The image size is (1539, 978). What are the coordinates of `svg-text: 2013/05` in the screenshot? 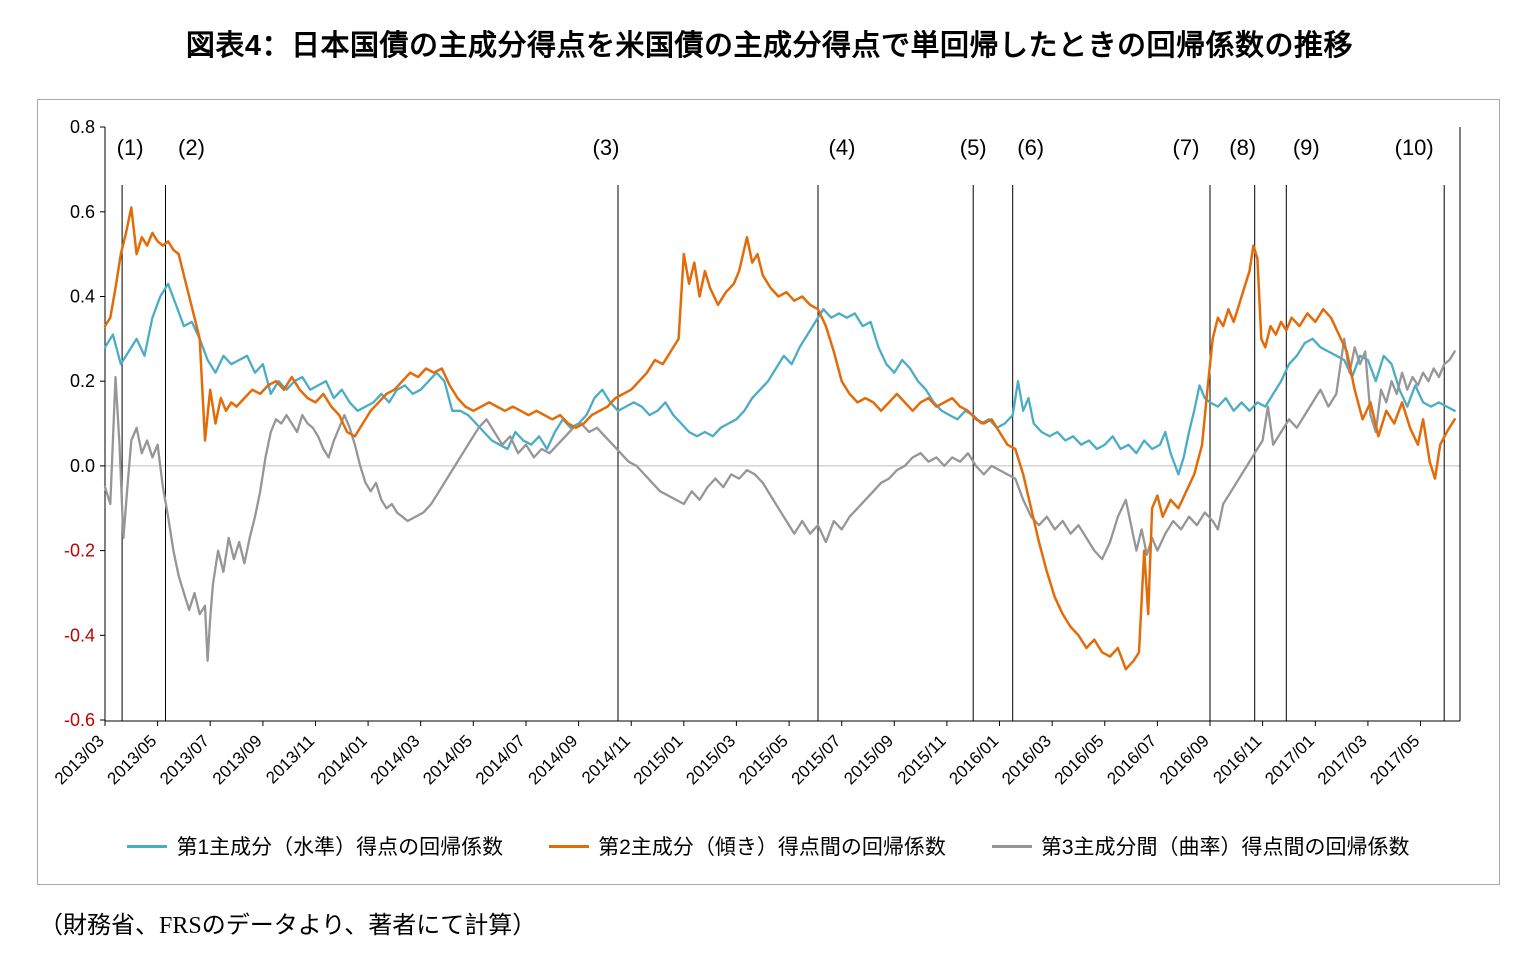 It's located at (132, 759).